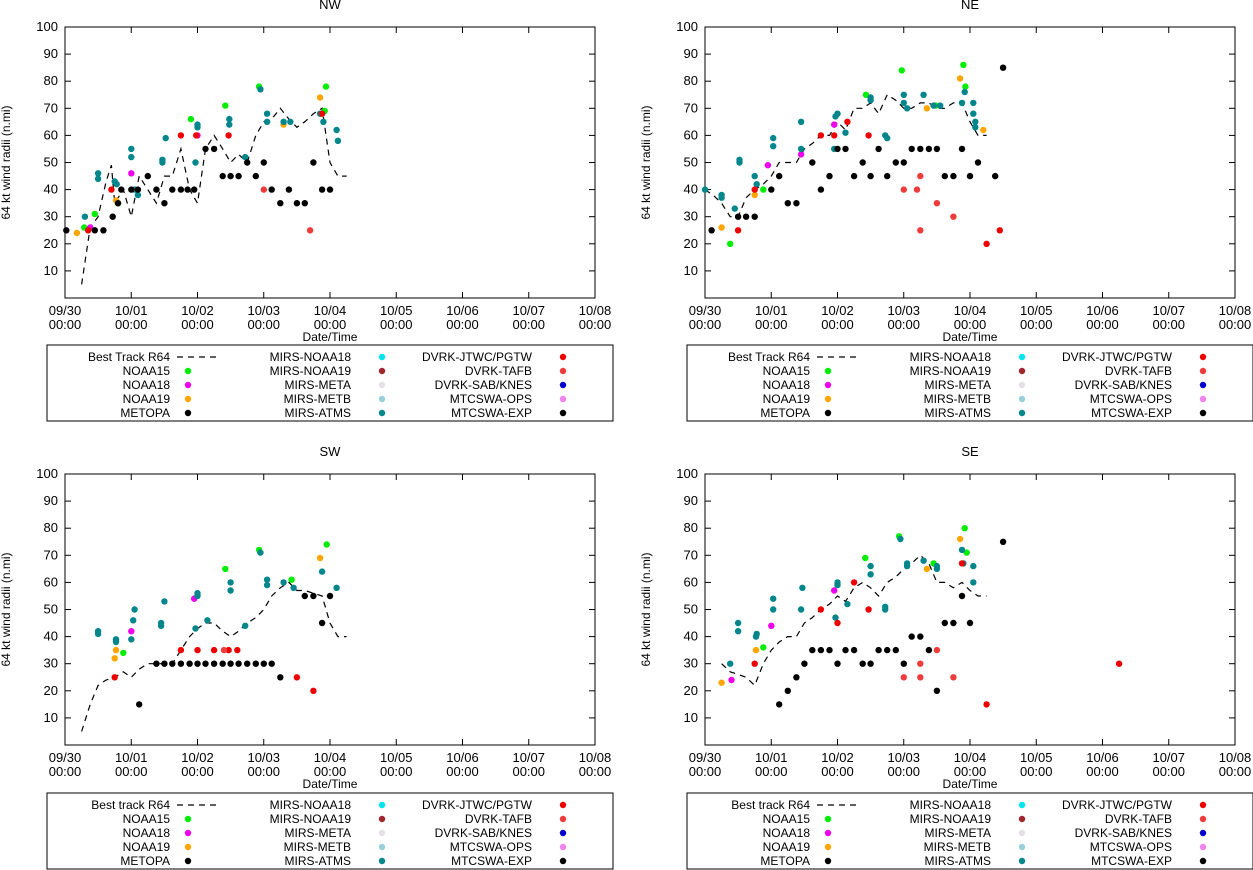 This screenshot has width=1253, height=870. Describe the element at coordinates (687, 473) in the screenshot. I see `y-tick-label: 100` at that location.